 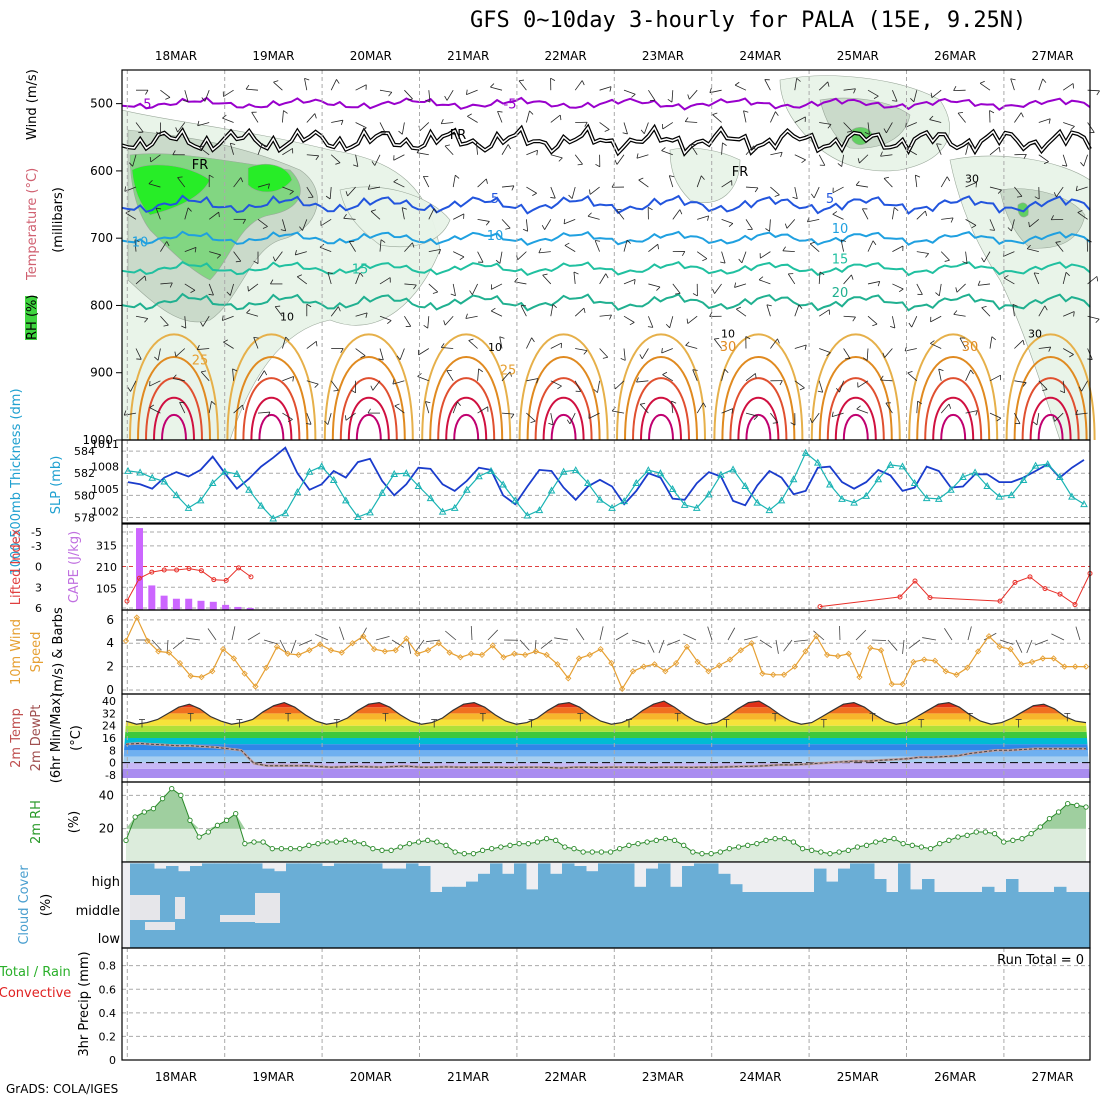 I want to click on slp-tick: 1011, so click(x=105, y=444).